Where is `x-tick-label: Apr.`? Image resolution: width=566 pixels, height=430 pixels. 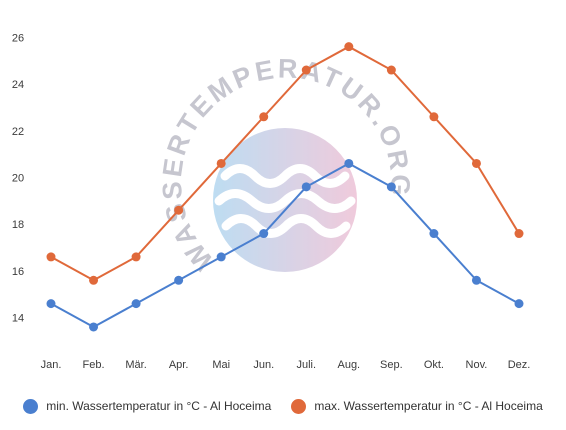
x-tick-label: Apr. is located at coordinates (179, 365).